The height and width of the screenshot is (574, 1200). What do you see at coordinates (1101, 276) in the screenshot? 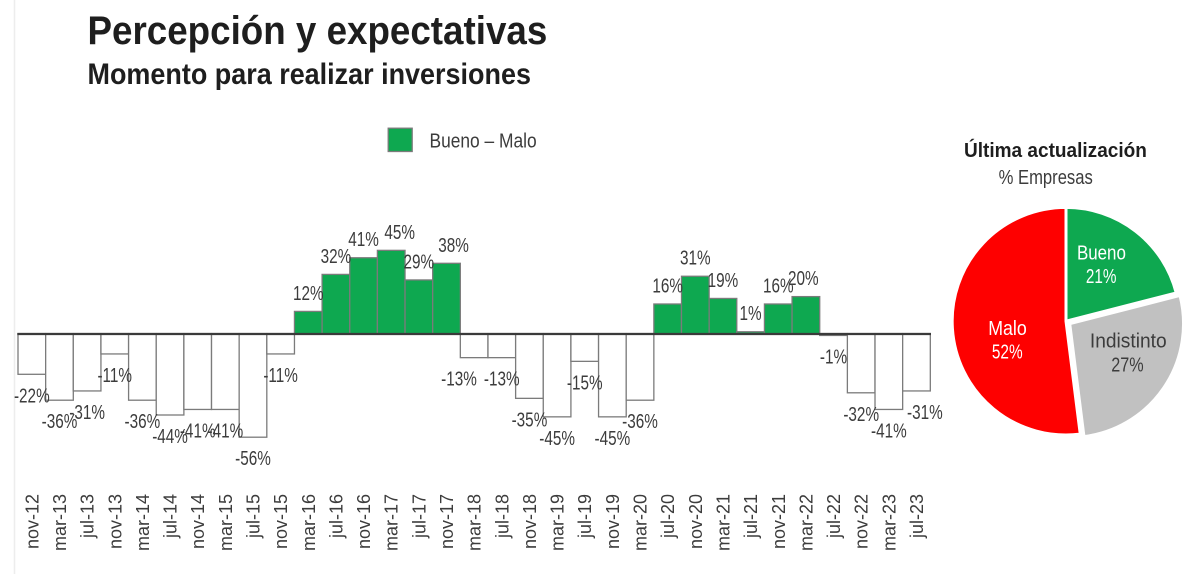
I see `svg-text: 21%` at bounding box center [1101, 276].